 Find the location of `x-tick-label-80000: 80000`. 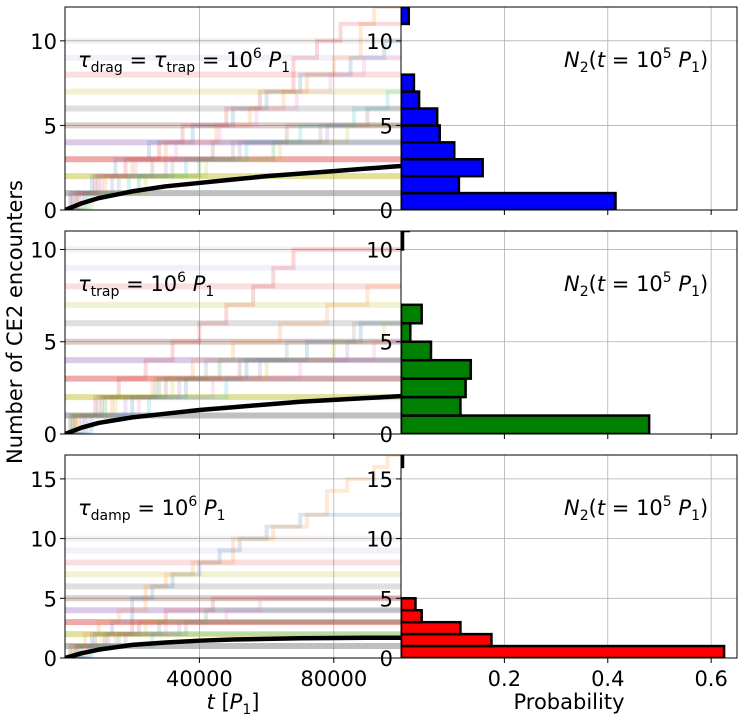

x-tick-label-80000: 80000 is located at coordinates (333, 679).